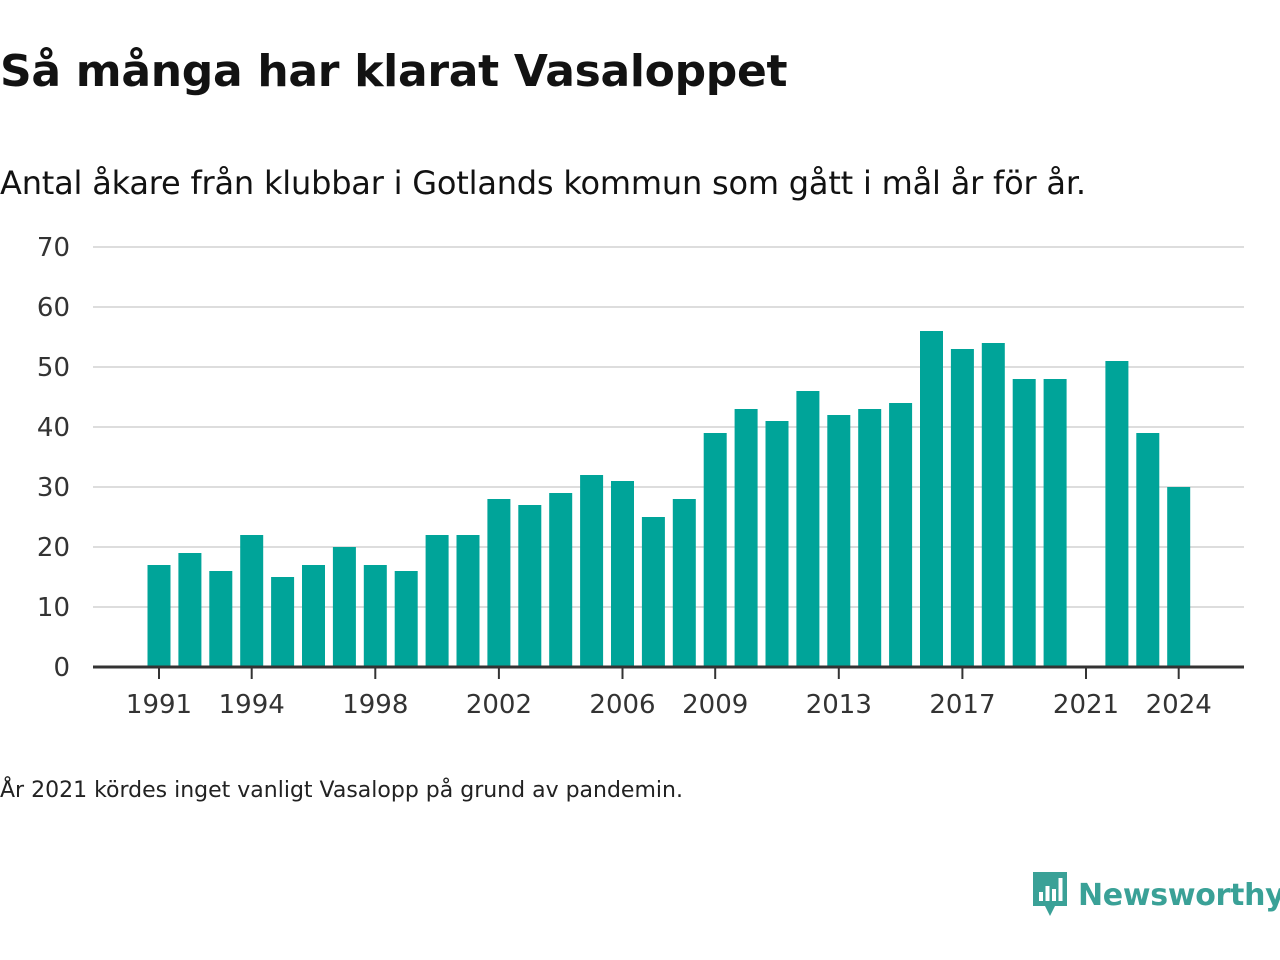  Describe the element at coordinates (715, 705) in the screenshot. I see `x-tick-label: 2009` at that location.